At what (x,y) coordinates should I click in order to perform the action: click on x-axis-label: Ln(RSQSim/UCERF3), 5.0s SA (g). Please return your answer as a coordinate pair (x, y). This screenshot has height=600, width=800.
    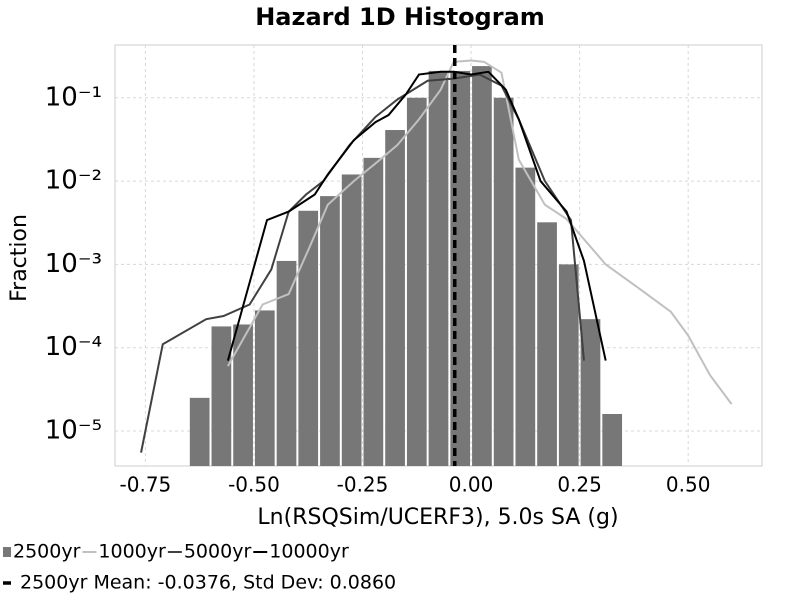
    Looking at the image, I should click on (437, 517).